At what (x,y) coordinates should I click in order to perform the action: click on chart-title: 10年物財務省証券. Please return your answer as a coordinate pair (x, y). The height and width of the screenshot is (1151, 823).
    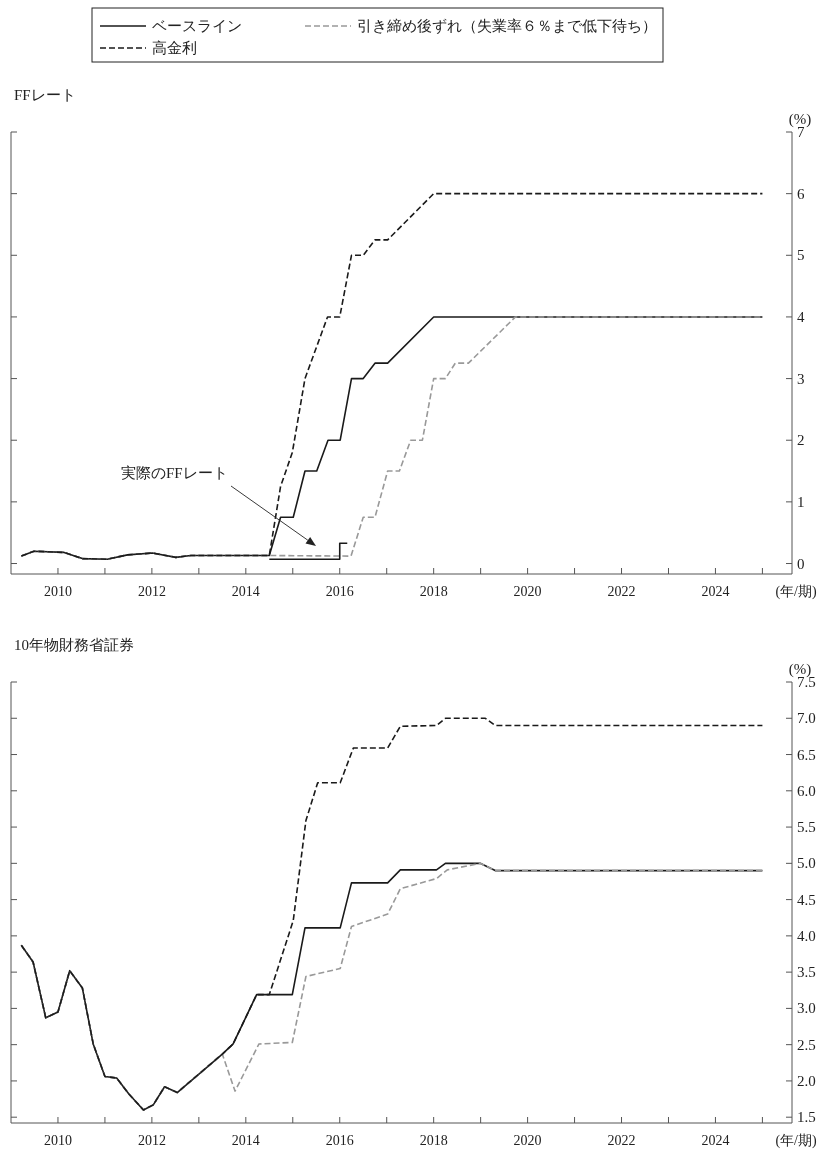
    Looking at the image, I should click on (74, 645).